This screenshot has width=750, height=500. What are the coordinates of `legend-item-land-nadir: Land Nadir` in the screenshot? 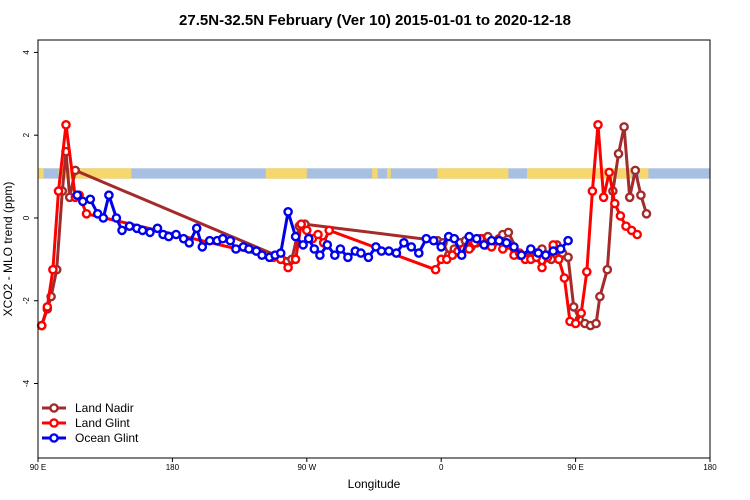 It's located at (88, 408).